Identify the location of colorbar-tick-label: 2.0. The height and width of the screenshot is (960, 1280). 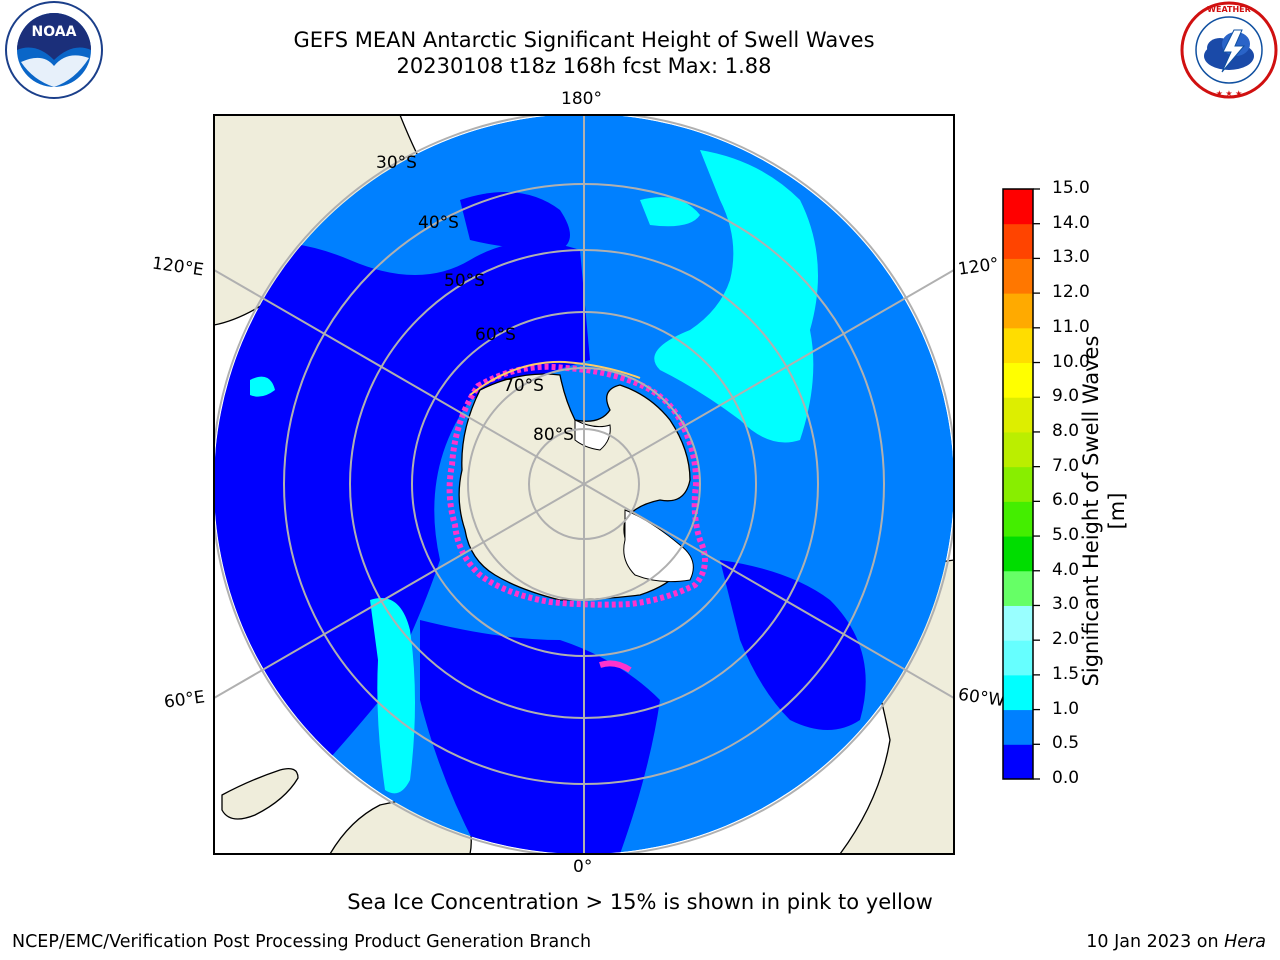
(1066, 639).